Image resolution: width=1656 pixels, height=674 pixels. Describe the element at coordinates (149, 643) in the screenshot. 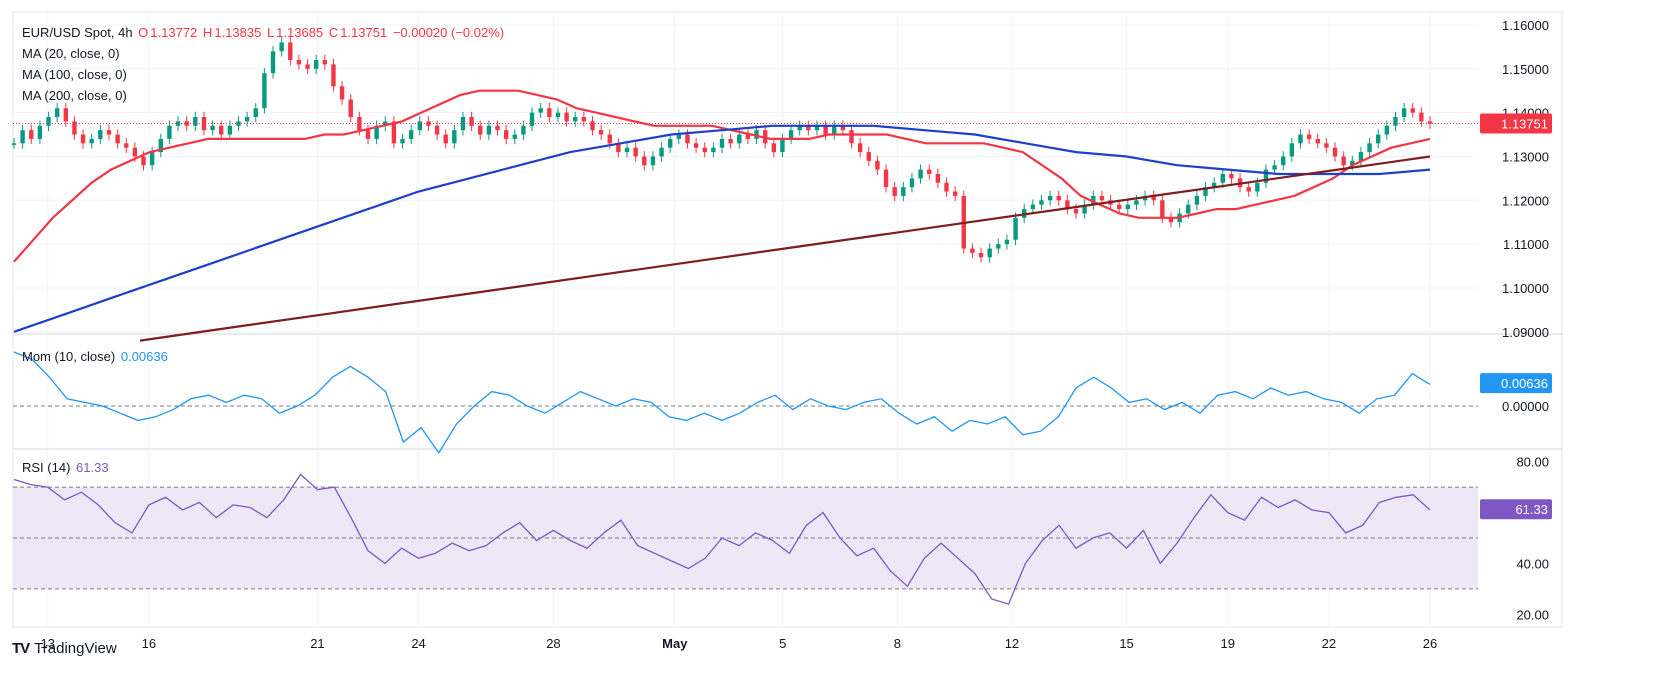

I see `x-tick-label: 16` at that location.